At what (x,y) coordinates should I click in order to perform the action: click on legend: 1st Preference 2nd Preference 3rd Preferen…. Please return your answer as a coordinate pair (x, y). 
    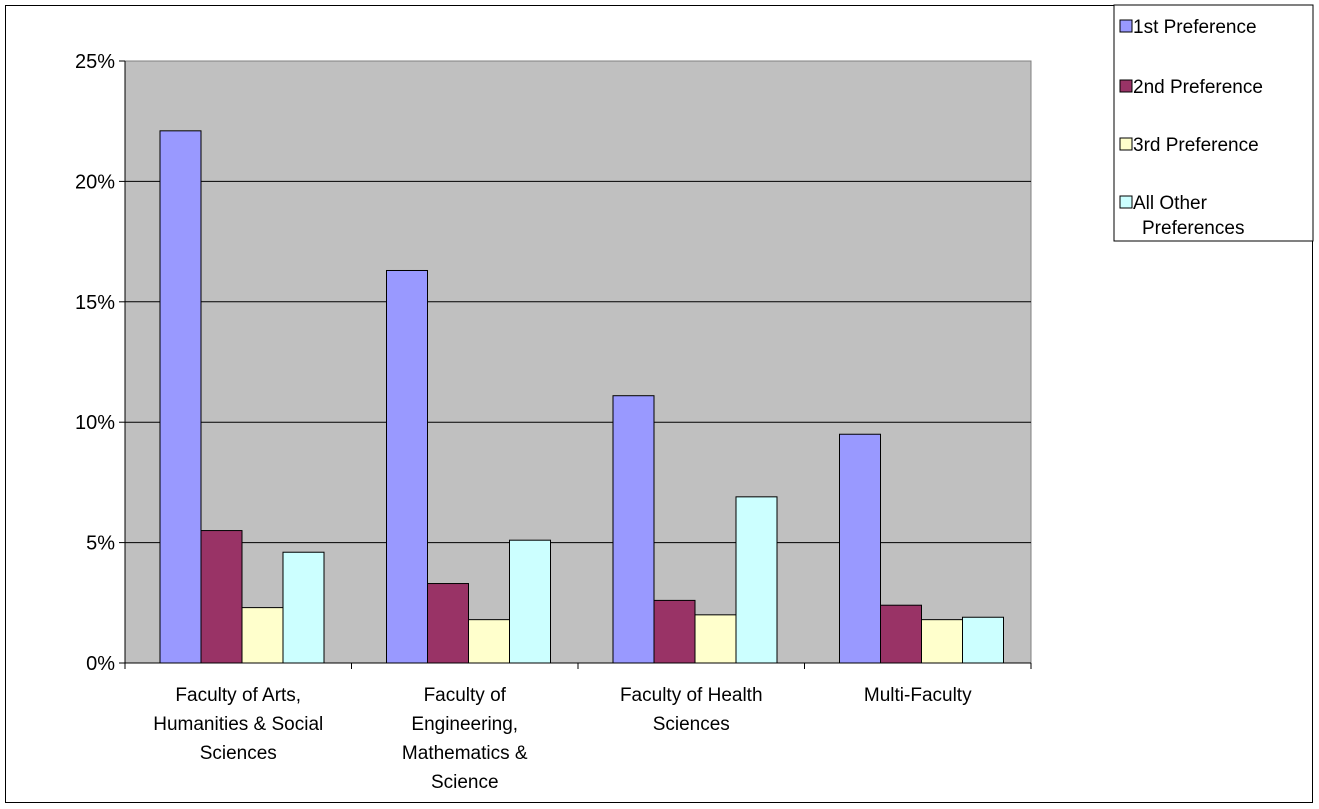
    Looking at the image, I should click on (1213, 123).